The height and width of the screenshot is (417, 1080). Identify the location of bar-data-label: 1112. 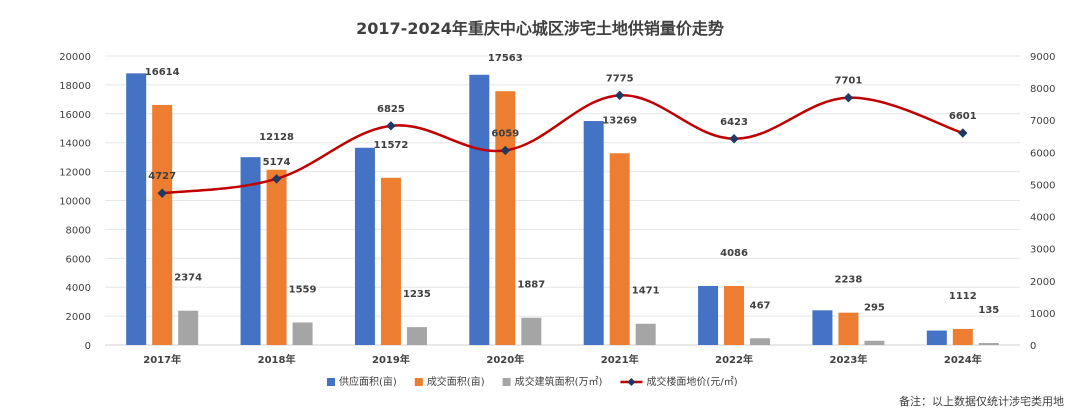
(963, 296).